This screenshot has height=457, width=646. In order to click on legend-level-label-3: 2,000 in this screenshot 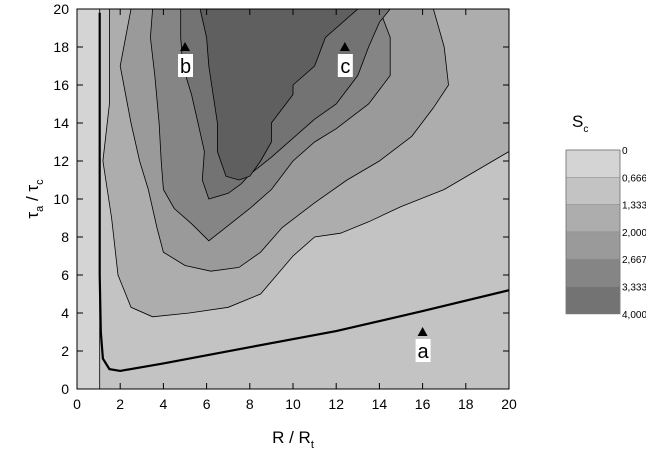, I will do `click(634, 233)`.